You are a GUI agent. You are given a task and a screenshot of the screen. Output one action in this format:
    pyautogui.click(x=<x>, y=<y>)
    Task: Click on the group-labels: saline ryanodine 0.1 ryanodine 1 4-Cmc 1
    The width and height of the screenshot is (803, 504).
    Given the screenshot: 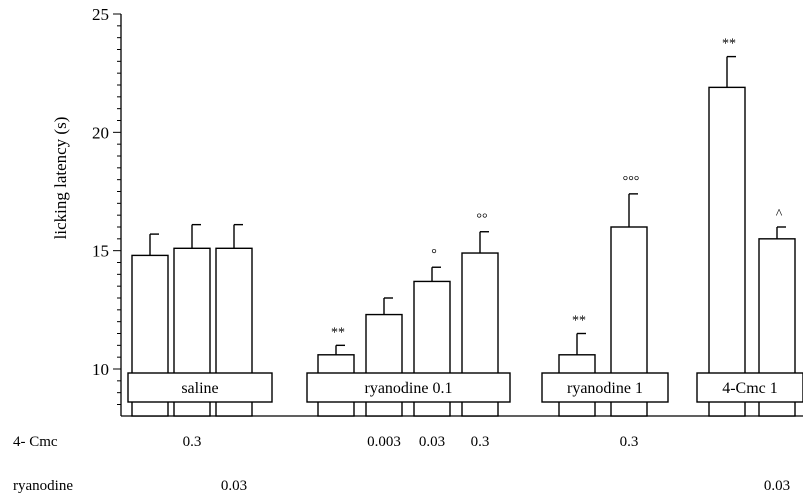 What is the action you would take?
    pyautogui.click(x=465, y=387)
    